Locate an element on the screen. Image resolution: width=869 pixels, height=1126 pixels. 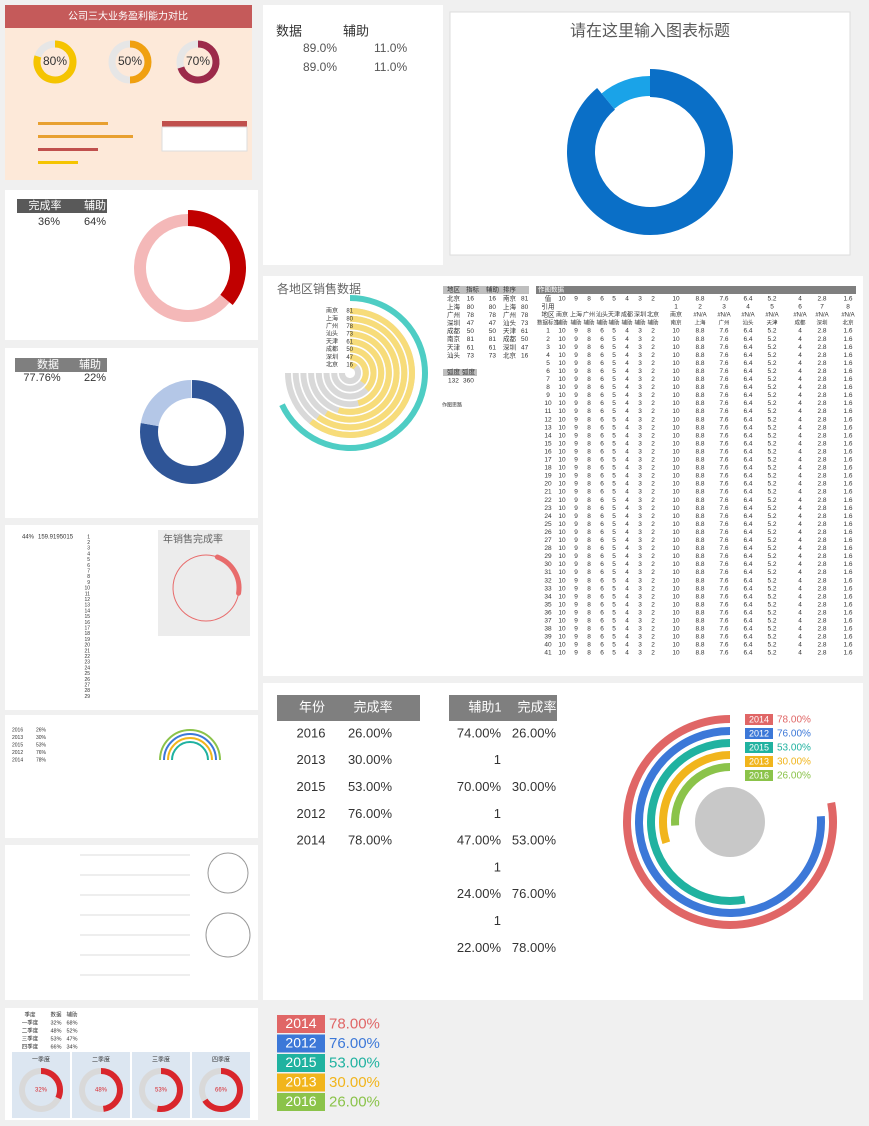
label: 16 is located at coordinates (471, 299).